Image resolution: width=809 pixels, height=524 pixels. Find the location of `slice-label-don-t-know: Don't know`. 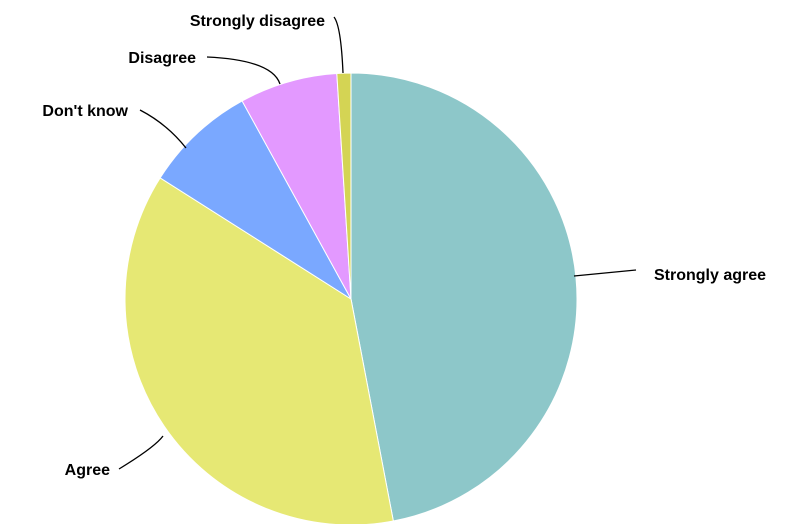

slice-label-don-t-know: Don't know is located at coordinates (85, 111).